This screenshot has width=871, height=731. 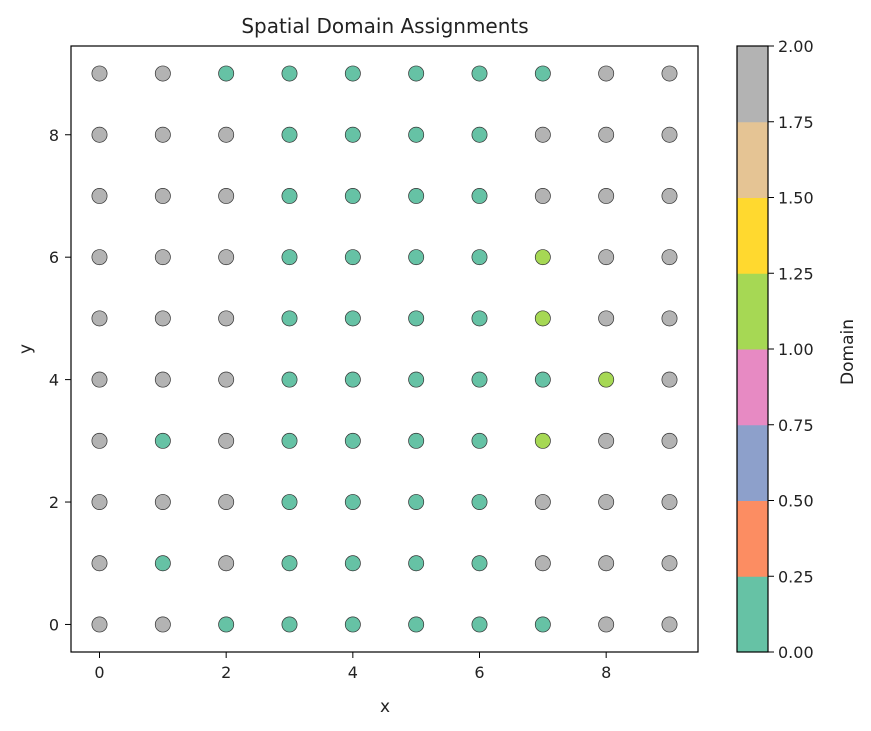 I want to click on colorbar-tick-label: 2.00, so click(x=796, y=46).